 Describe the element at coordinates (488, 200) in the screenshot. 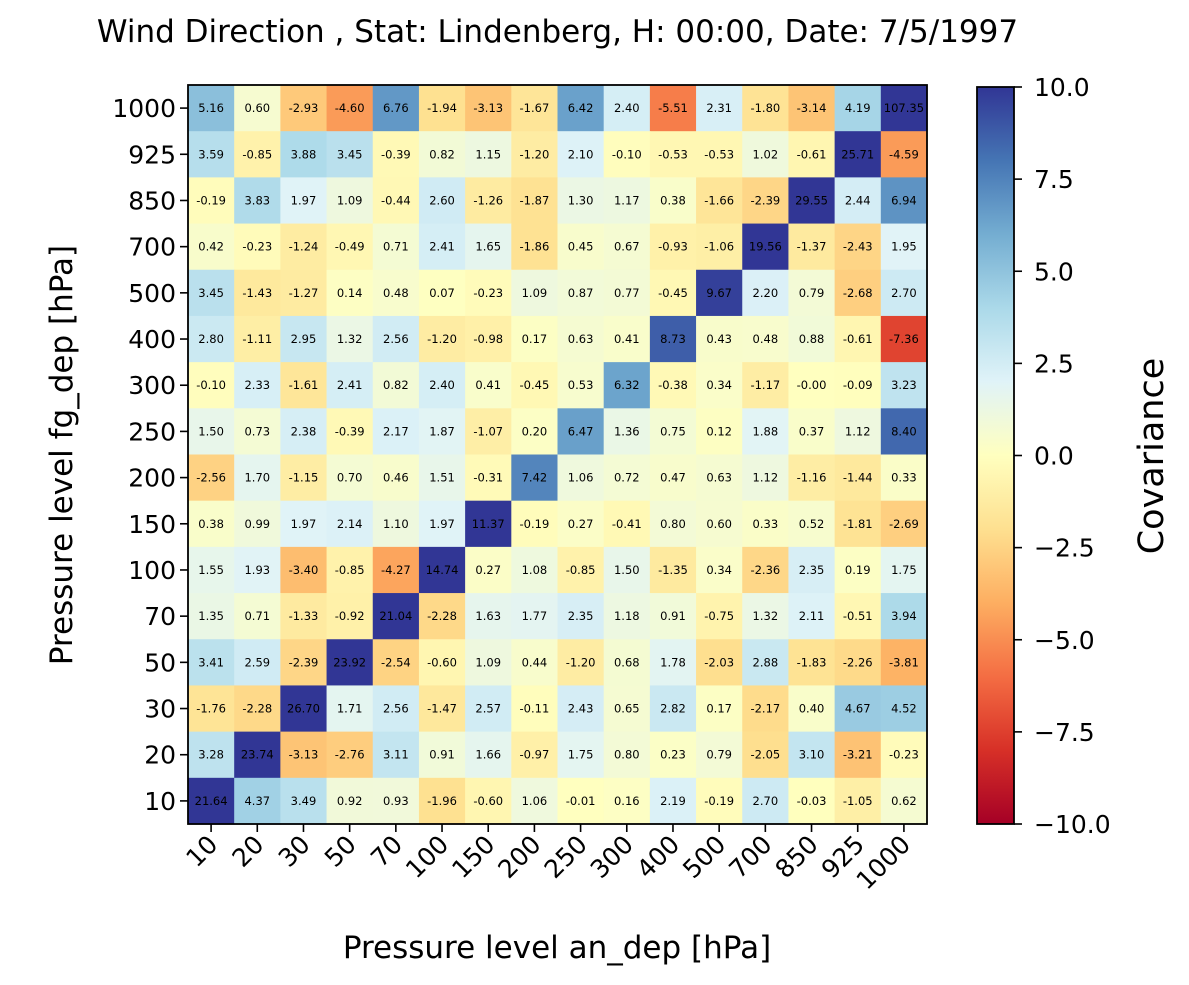

I see `cell-value-label: -1.26` at that location.